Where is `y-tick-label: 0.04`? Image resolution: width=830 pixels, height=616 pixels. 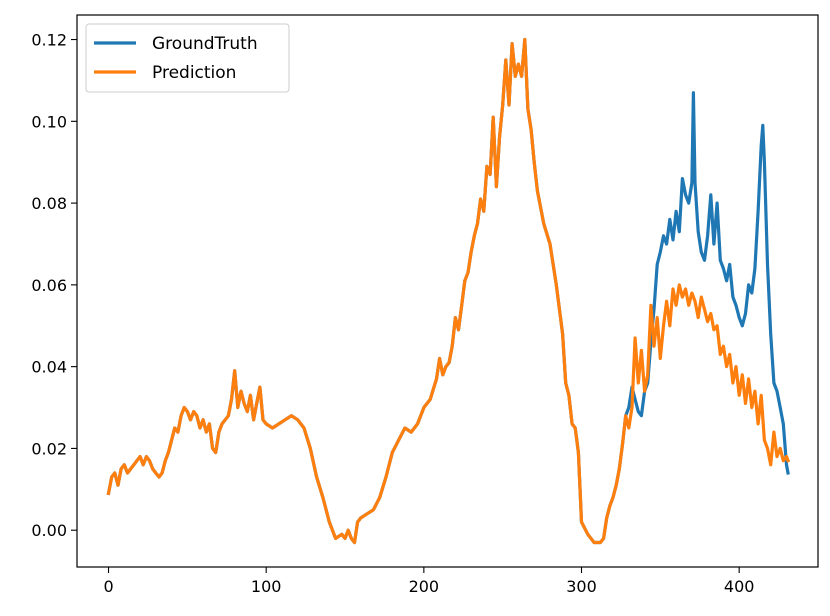
y-tick-label: 0.04 is located at coordinates (49, 367).